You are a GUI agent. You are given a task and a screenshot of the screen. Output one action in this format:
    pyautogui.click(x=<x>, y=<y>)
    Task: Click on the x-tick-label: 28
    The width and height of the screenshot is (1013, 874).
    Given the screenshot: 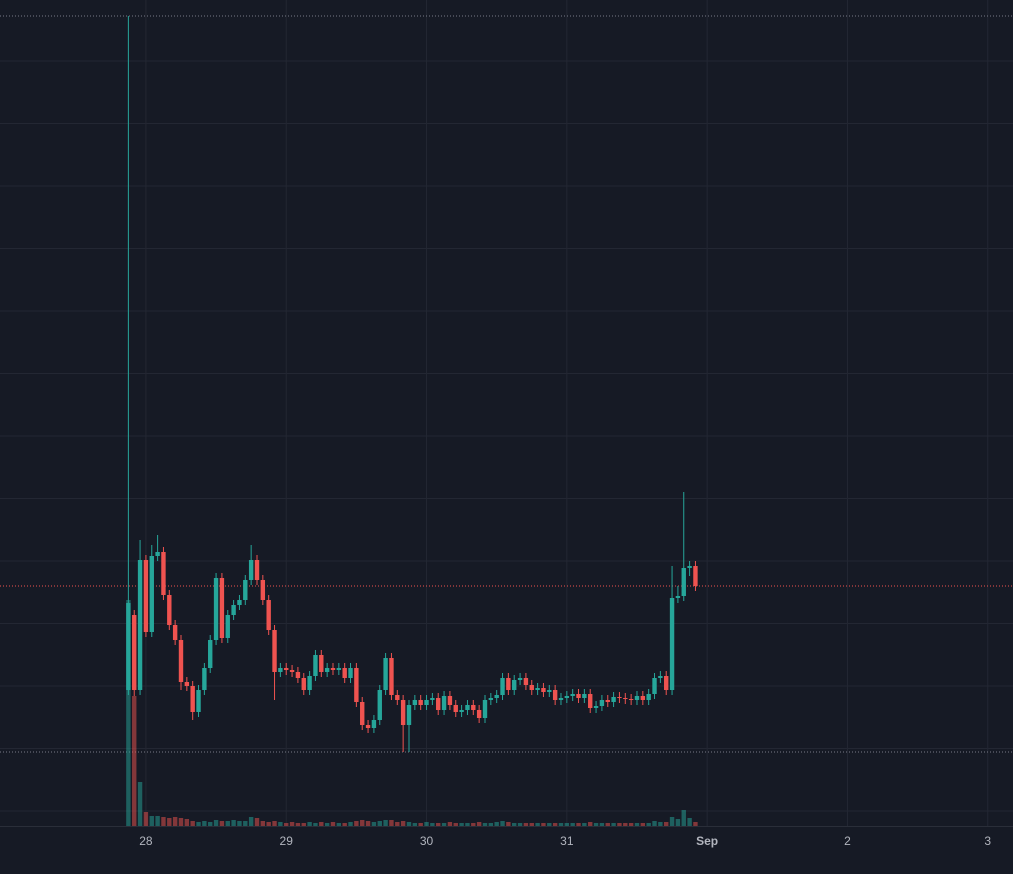 What is the action you would take?
    pyautogui.click(x=146, y=841)
    